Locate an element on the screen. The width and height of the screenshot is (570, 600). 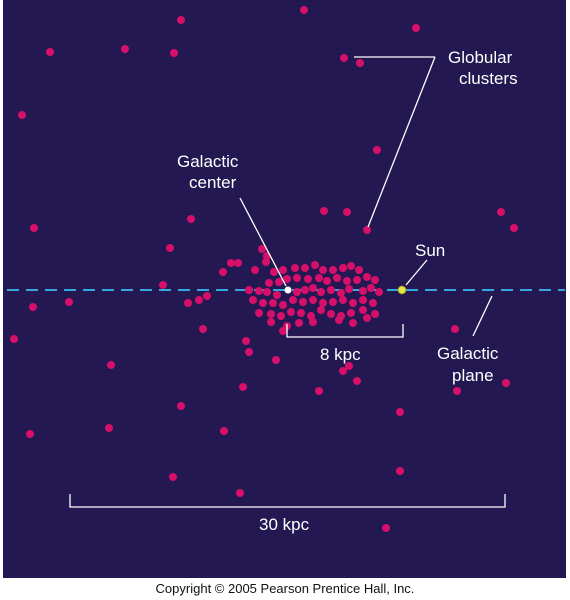
scale-bracket-30kpc is located at coordinates (287, 501).